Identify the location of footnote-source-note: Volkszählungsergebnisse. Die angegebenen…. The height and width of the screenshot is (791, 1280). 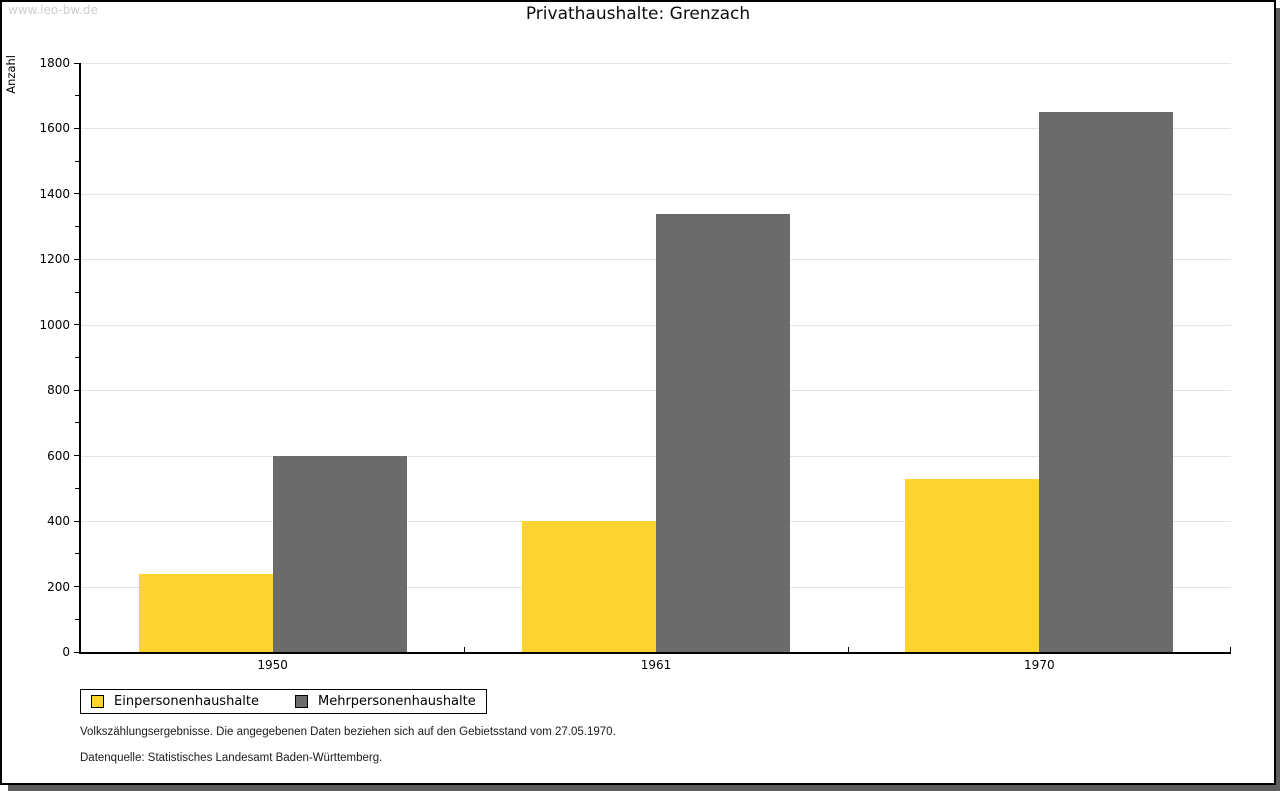
(348, 732).